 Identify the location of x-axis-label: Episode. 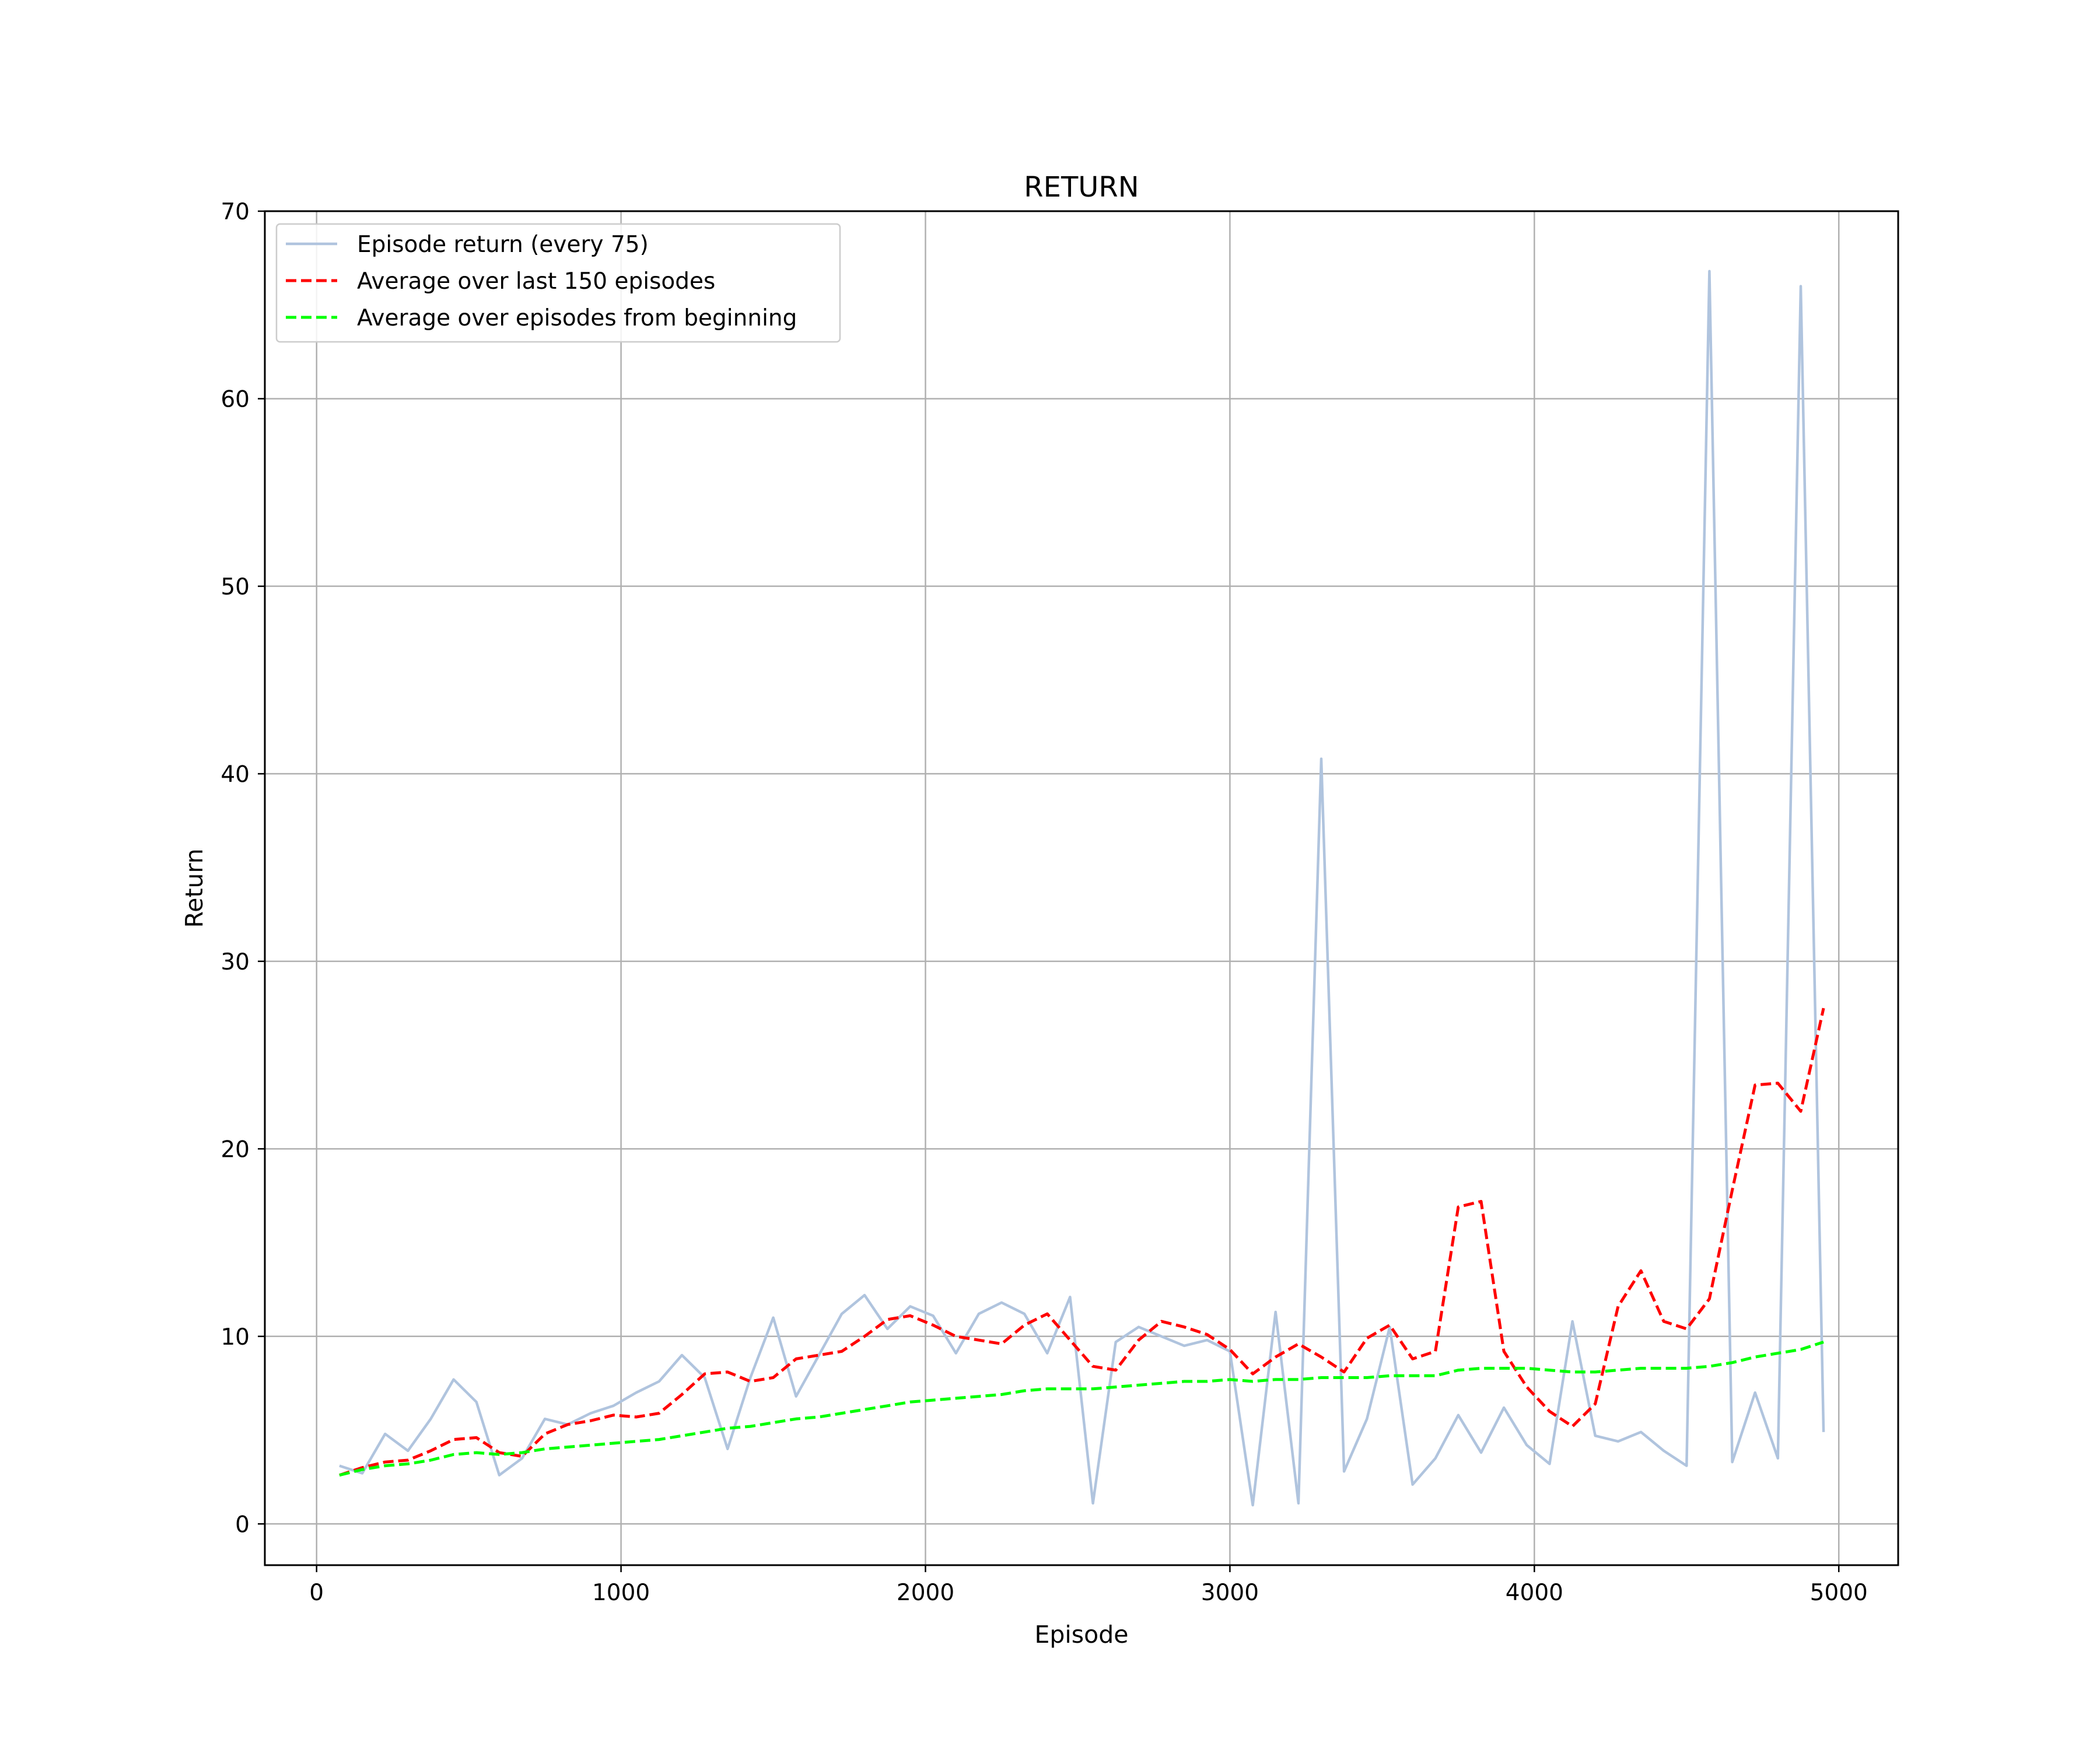
(1081, 1635).